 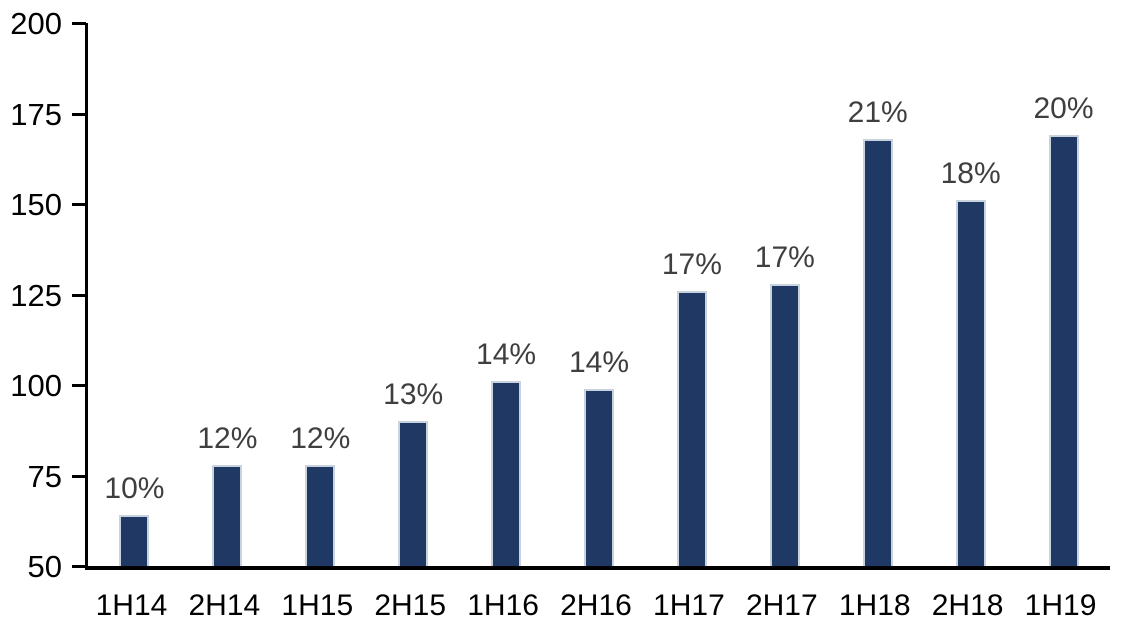 I want to click on bar-data-label: 20%, so click(x=1063, y=109).